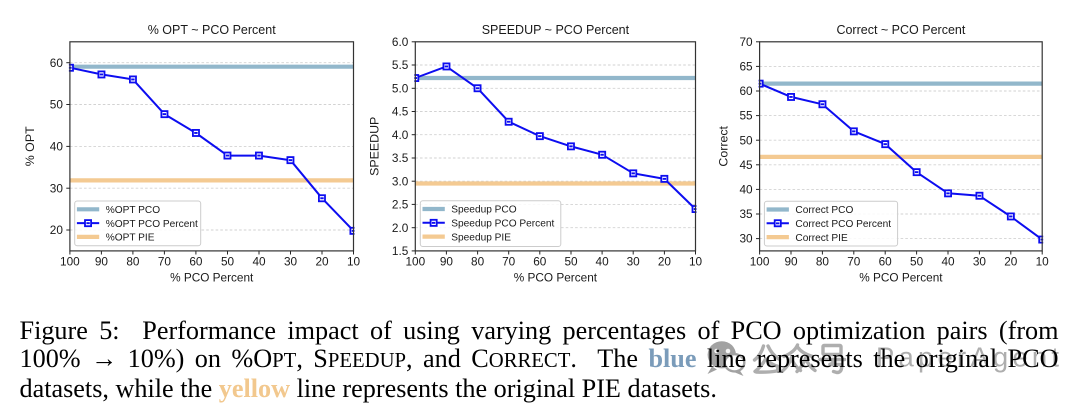 The image size is (1080, 403). I want to click on svg-text: 2.0, so click(400, 228).